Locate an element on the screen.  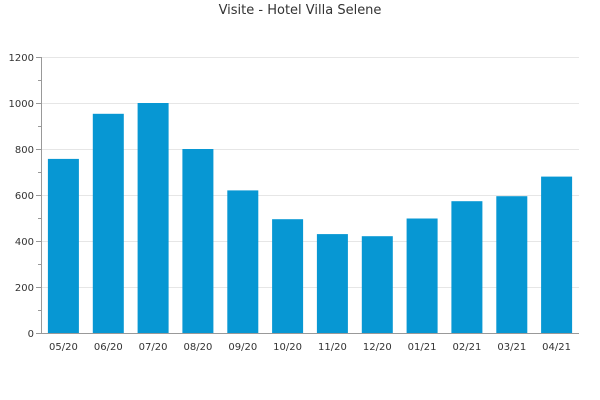
y-tick-label: 800 is located at coordinates (24, 150).